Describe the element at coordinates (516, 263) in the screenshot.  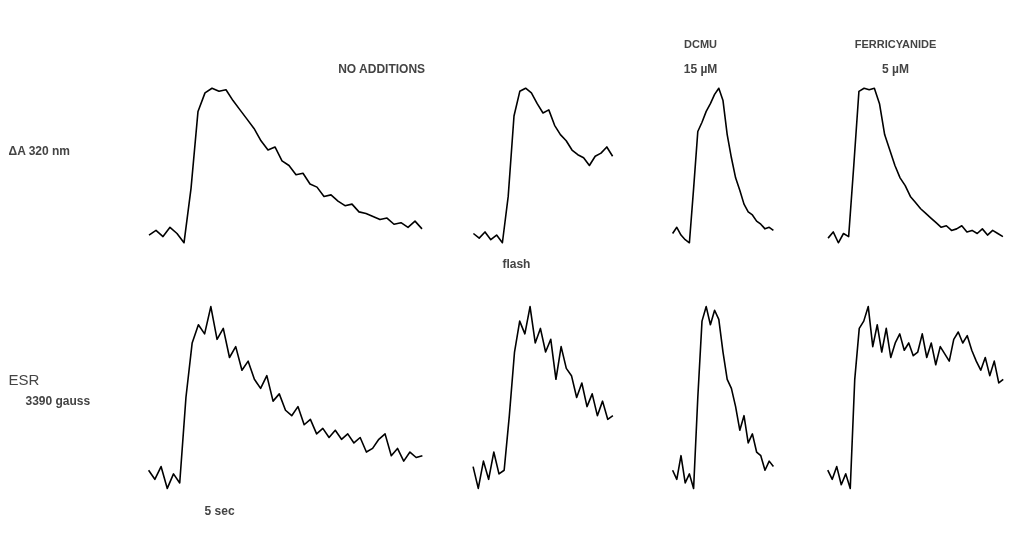
I see `text: flash` at that location.